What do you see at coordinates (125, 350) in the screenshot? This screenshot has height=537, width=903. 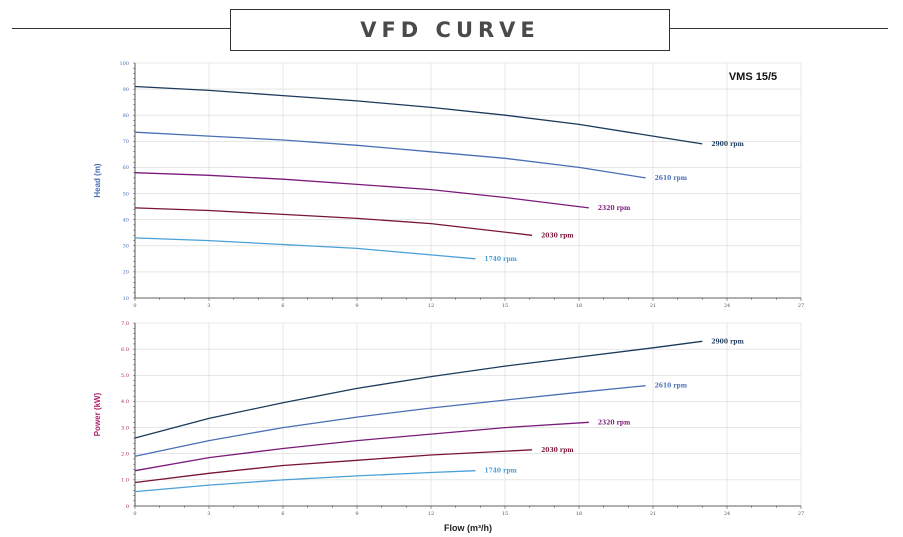 I see `y-tick-label: 6.0` at bounding box center [125, 350].